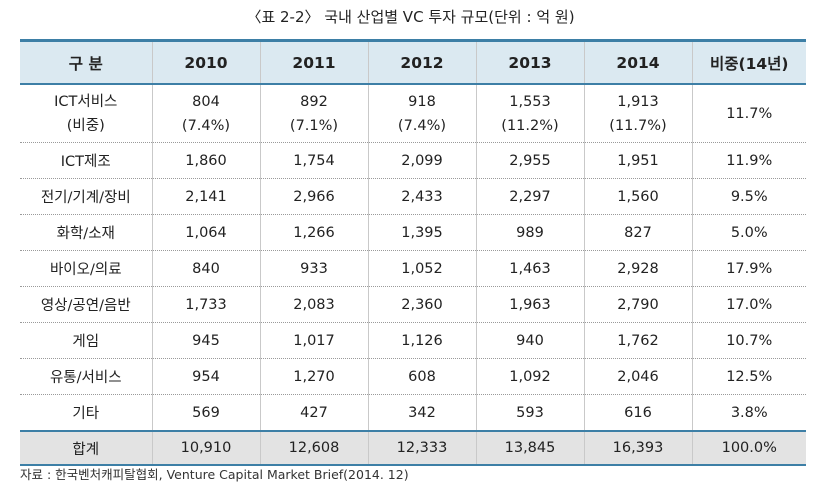 This screenshot has height=500, width=821. I want to click on cell: 608, so click(422, 376).